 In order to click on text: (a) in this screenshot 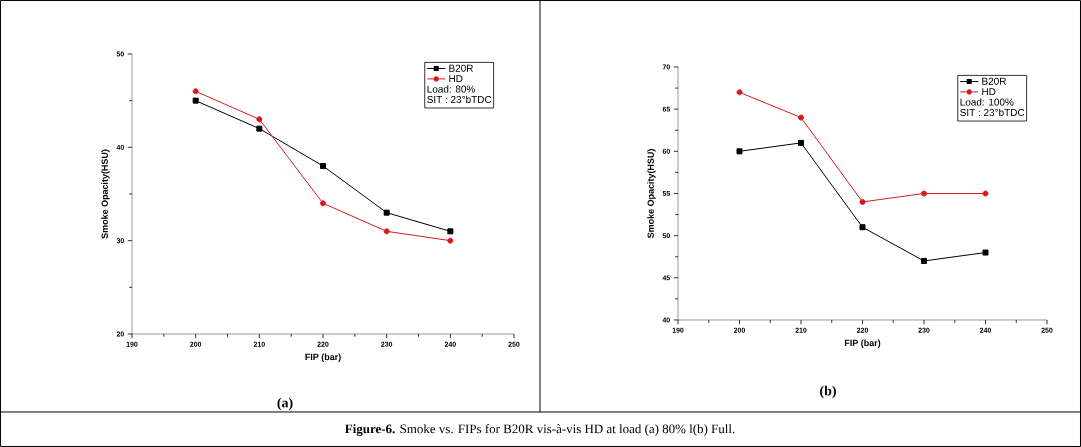, I will do `click(285, 404)`.